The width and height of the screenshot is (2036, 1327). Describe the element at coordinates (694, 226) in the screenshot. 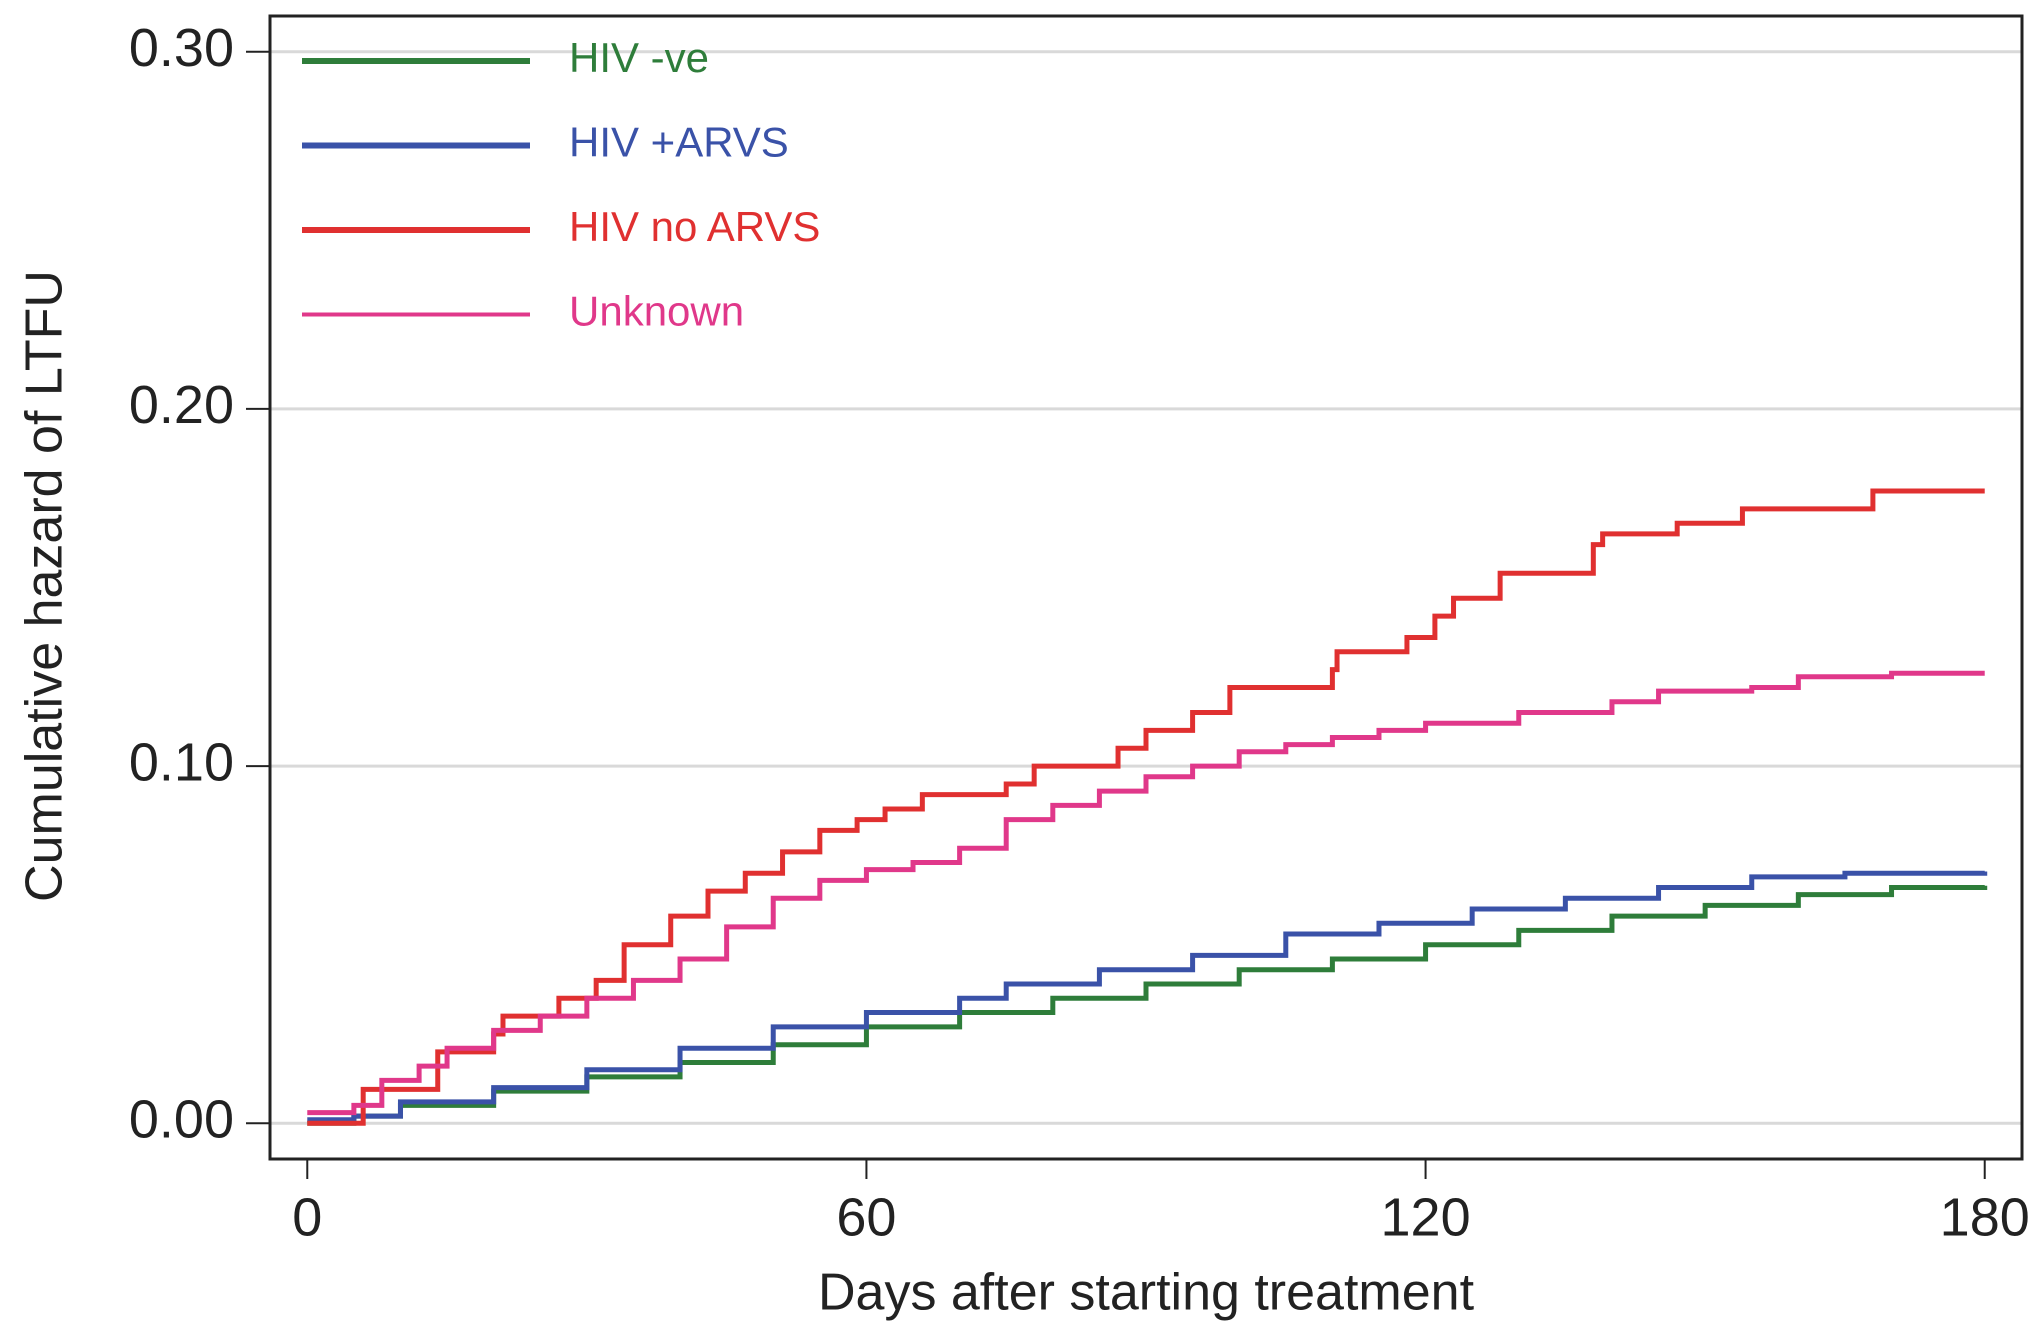

I see `legend-label: HIV no ARVS` at that location.